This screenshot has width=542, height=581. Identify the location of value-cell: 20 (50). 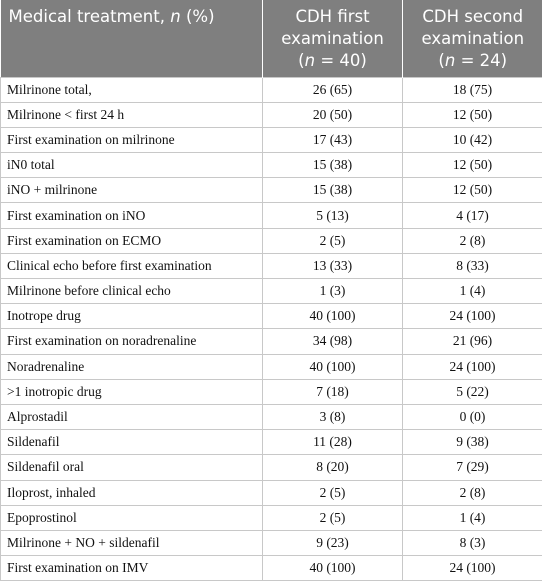
(332, 114).